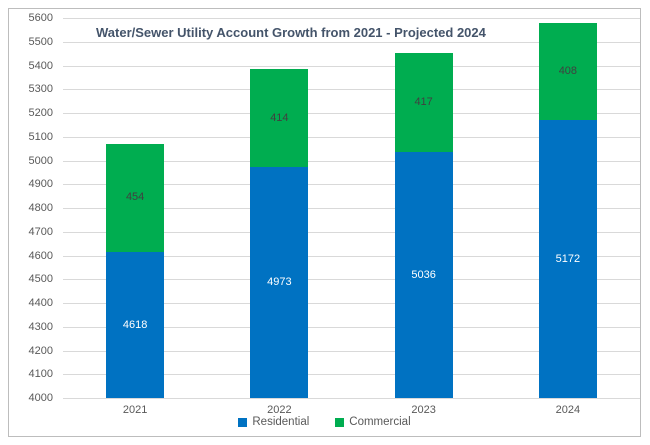 This screenshot has width=650, height=445. Describe the element at coordinates (279, 409) in the screenshot. I see `x-axis-tick-label: 2022` at that location.